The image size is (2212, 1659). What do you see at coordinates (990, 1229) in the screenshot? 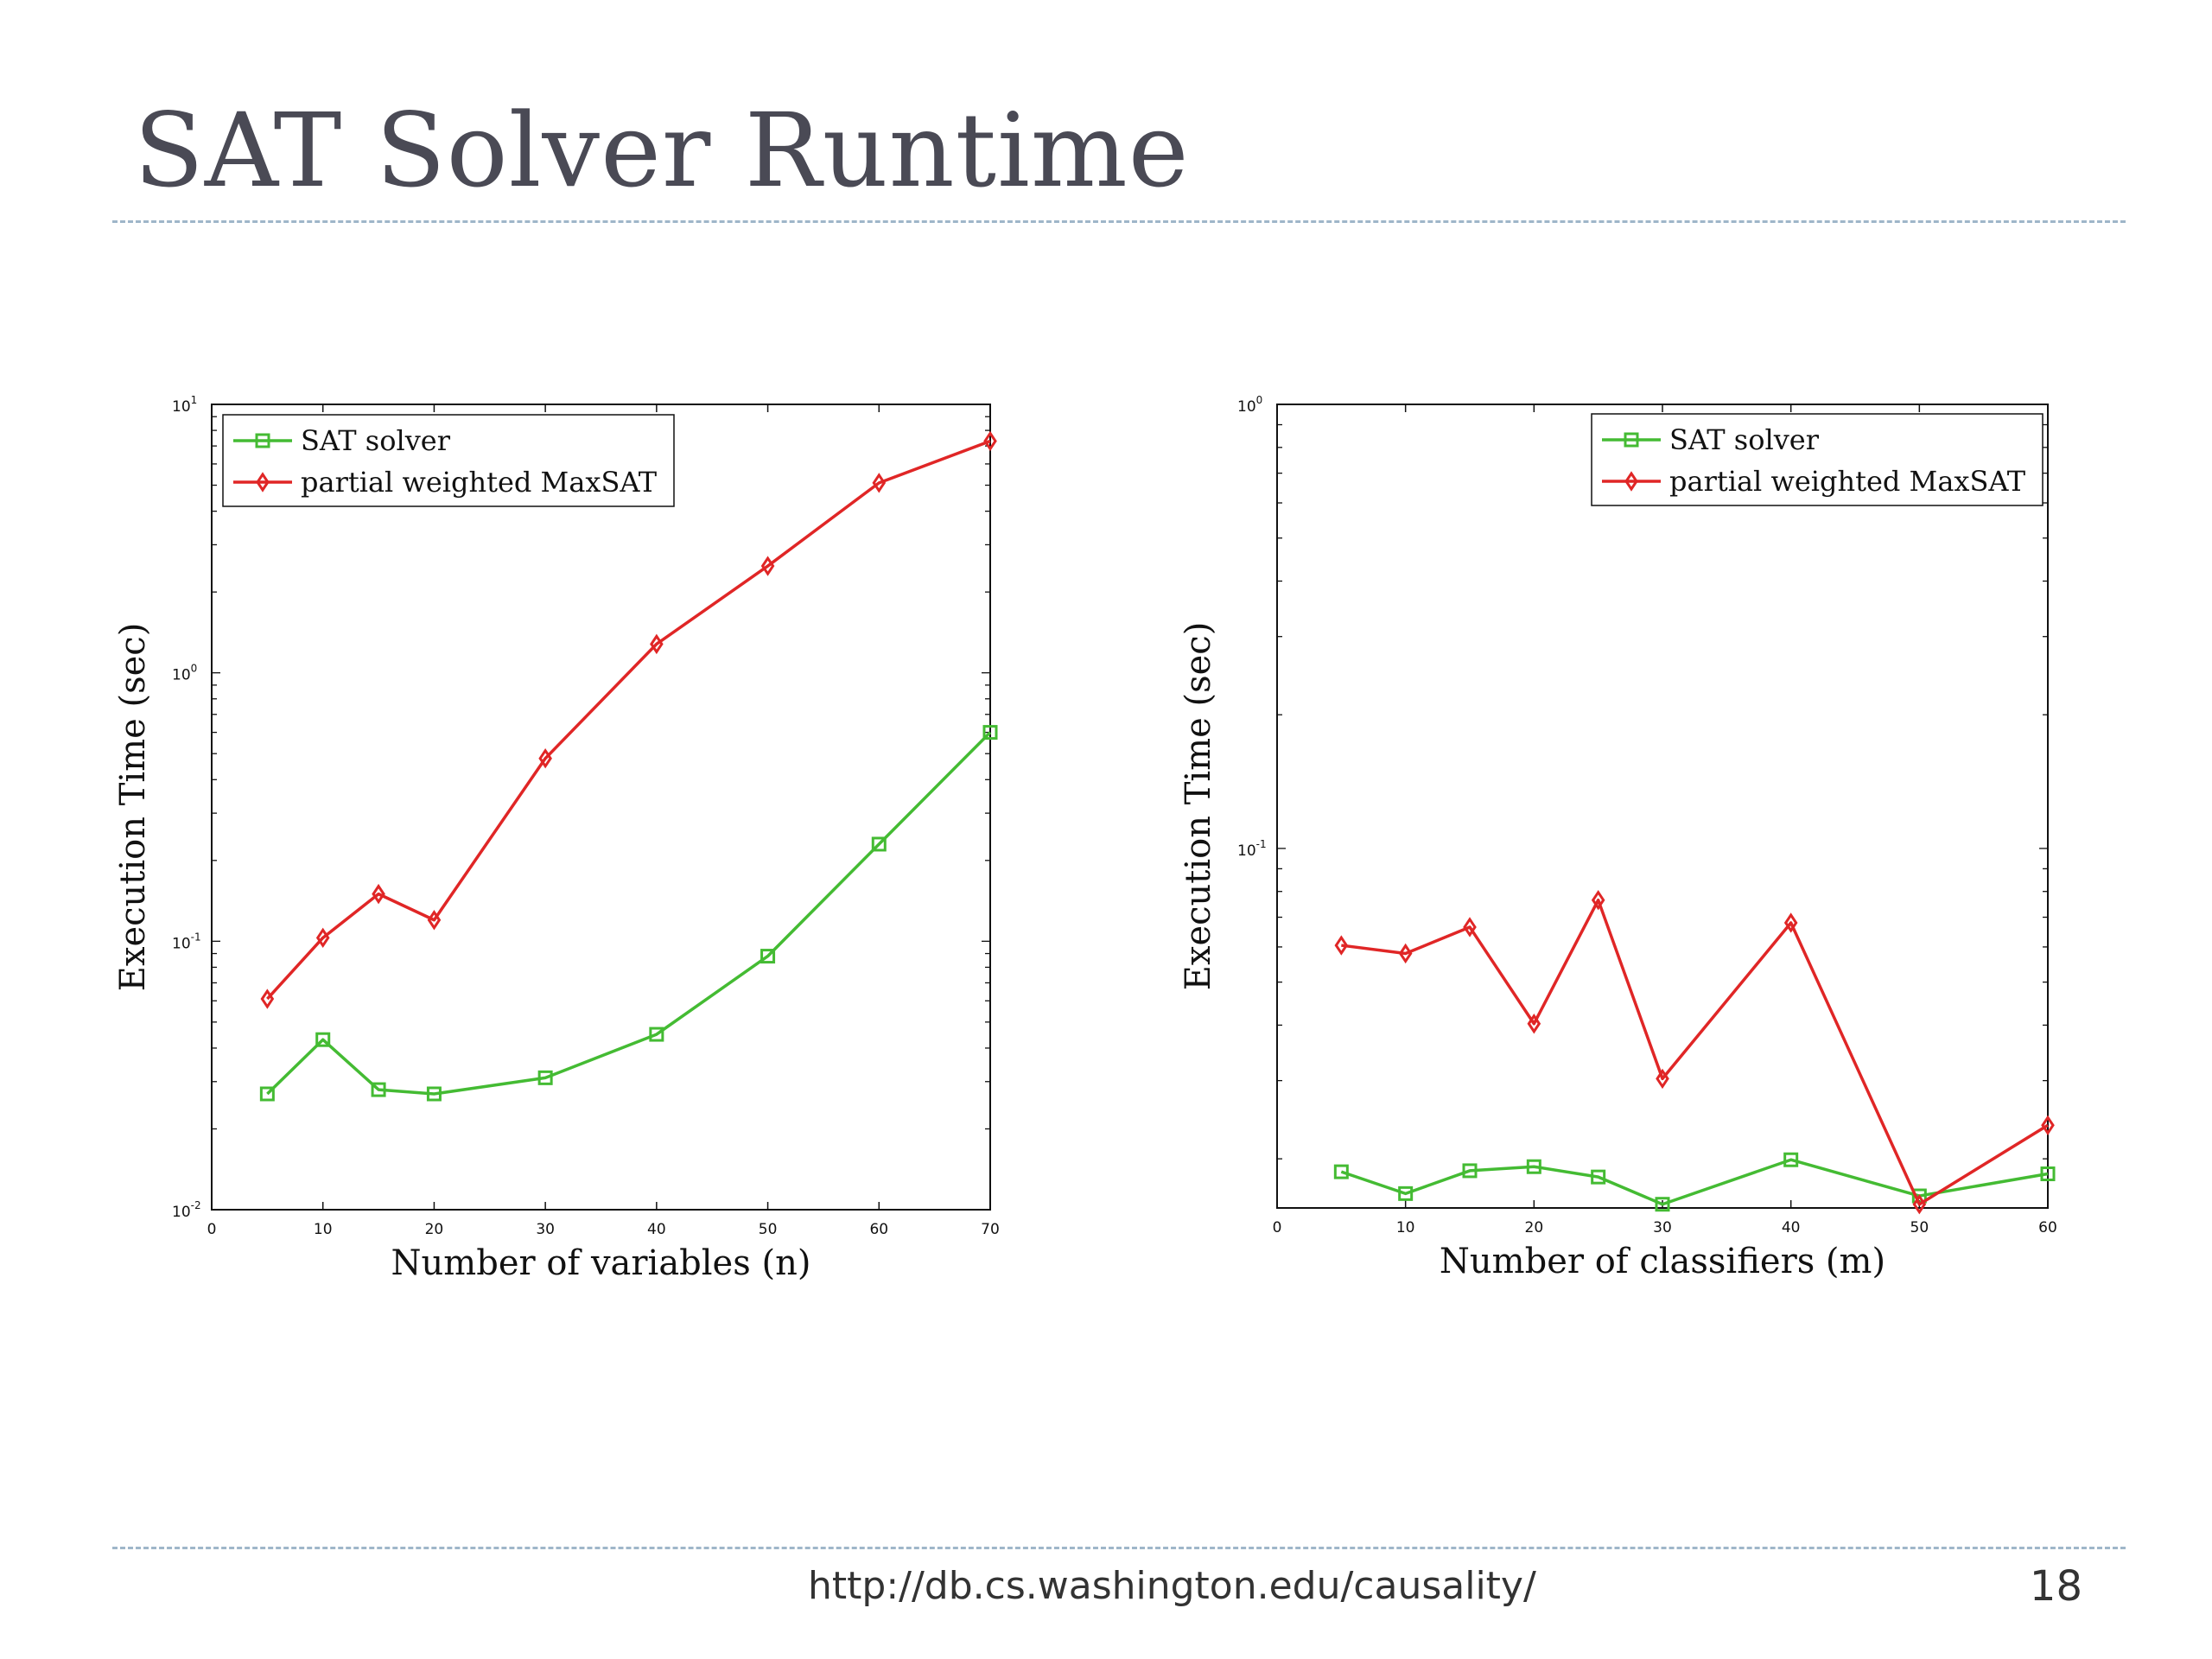
I see `x-tick-label: 70` at bounding box center [990, 1229].